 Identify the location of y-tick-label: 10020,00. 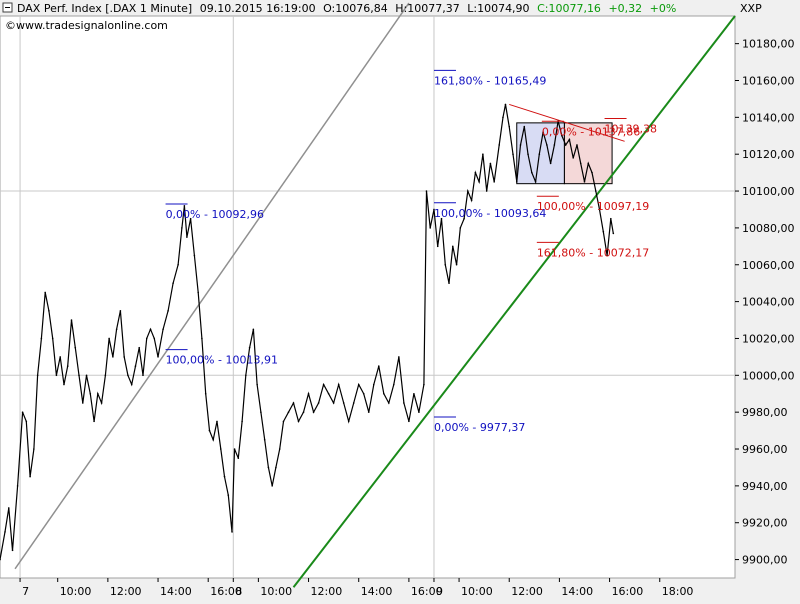
(768, 338).